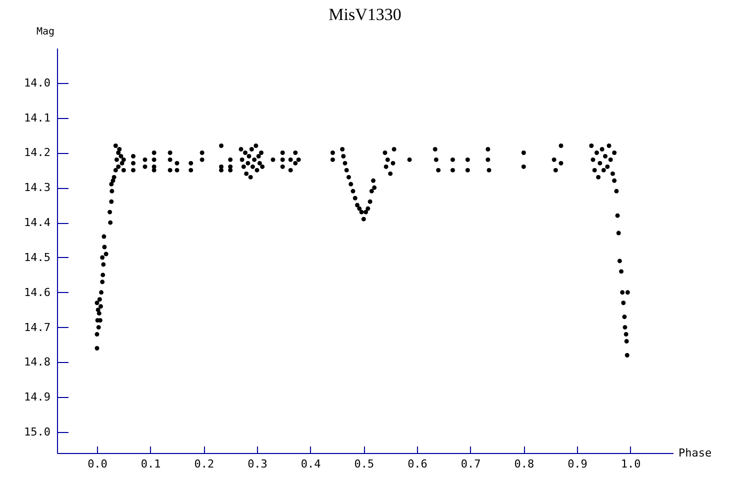 This screenshot has height=488, width=750. What do you see at coordinates (37, 257) in the screenshot?
I see `y-tick-label: 14.5` at bounding box center [37, 257].